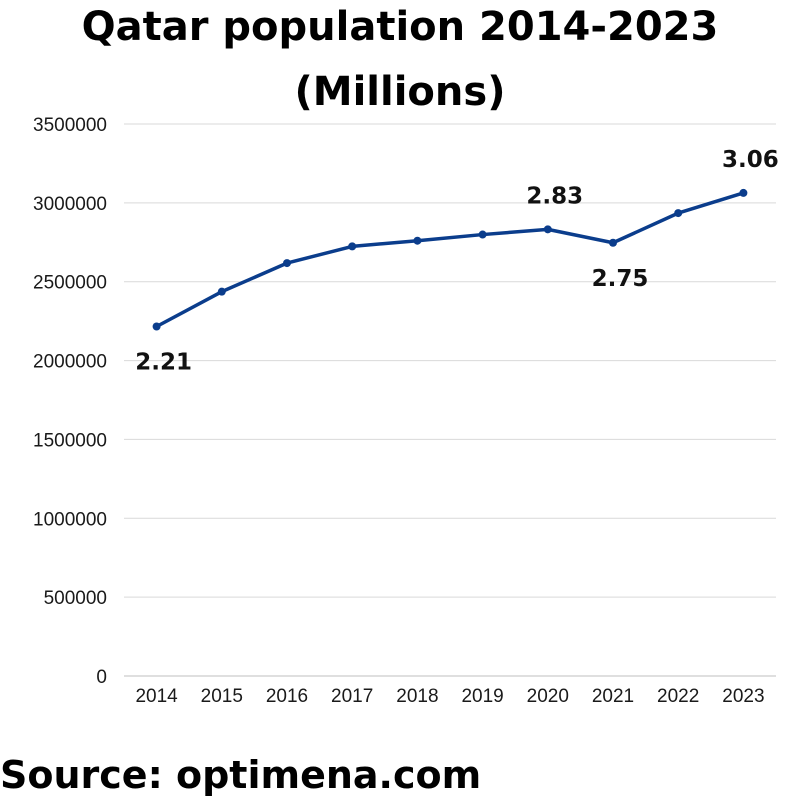 Image resolution: width=800 pixels, height=800 pixels. What do you see at coordinates (240, 775) in the screenshot?
I see `source-caption: Source: optimena.com` at bounding box center [240, 775].